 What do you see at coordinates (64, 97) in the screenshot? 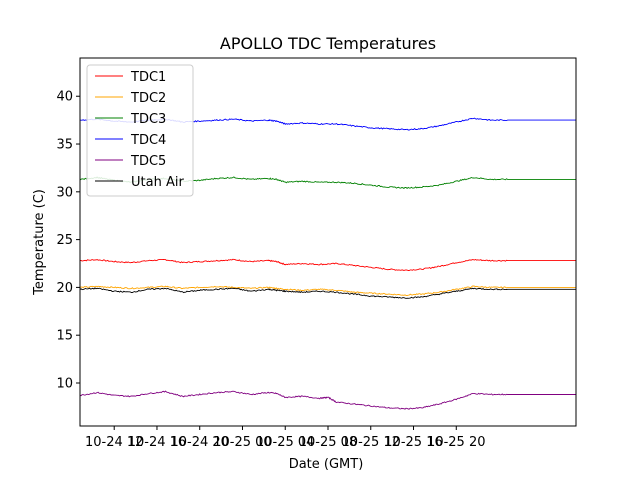
I see `y-tick-label-40: 40` at bounding box center [64, 97].